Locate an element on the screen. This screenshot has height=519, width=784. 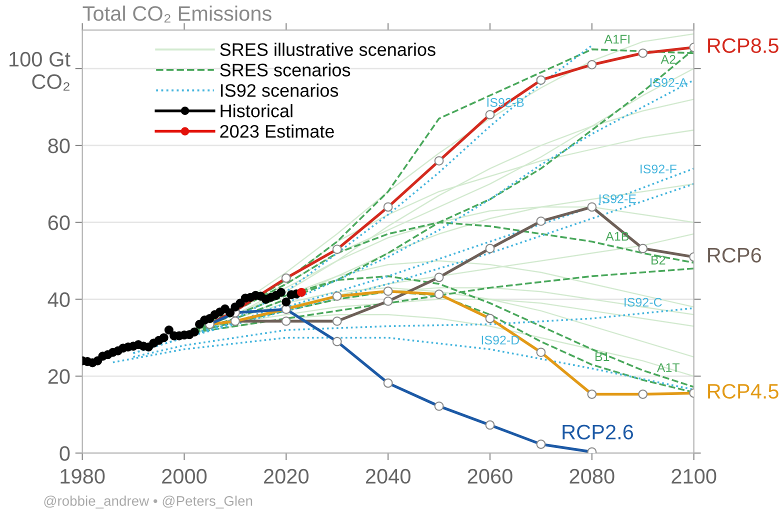
annotation: B1 is located at coordinates (602, 356).